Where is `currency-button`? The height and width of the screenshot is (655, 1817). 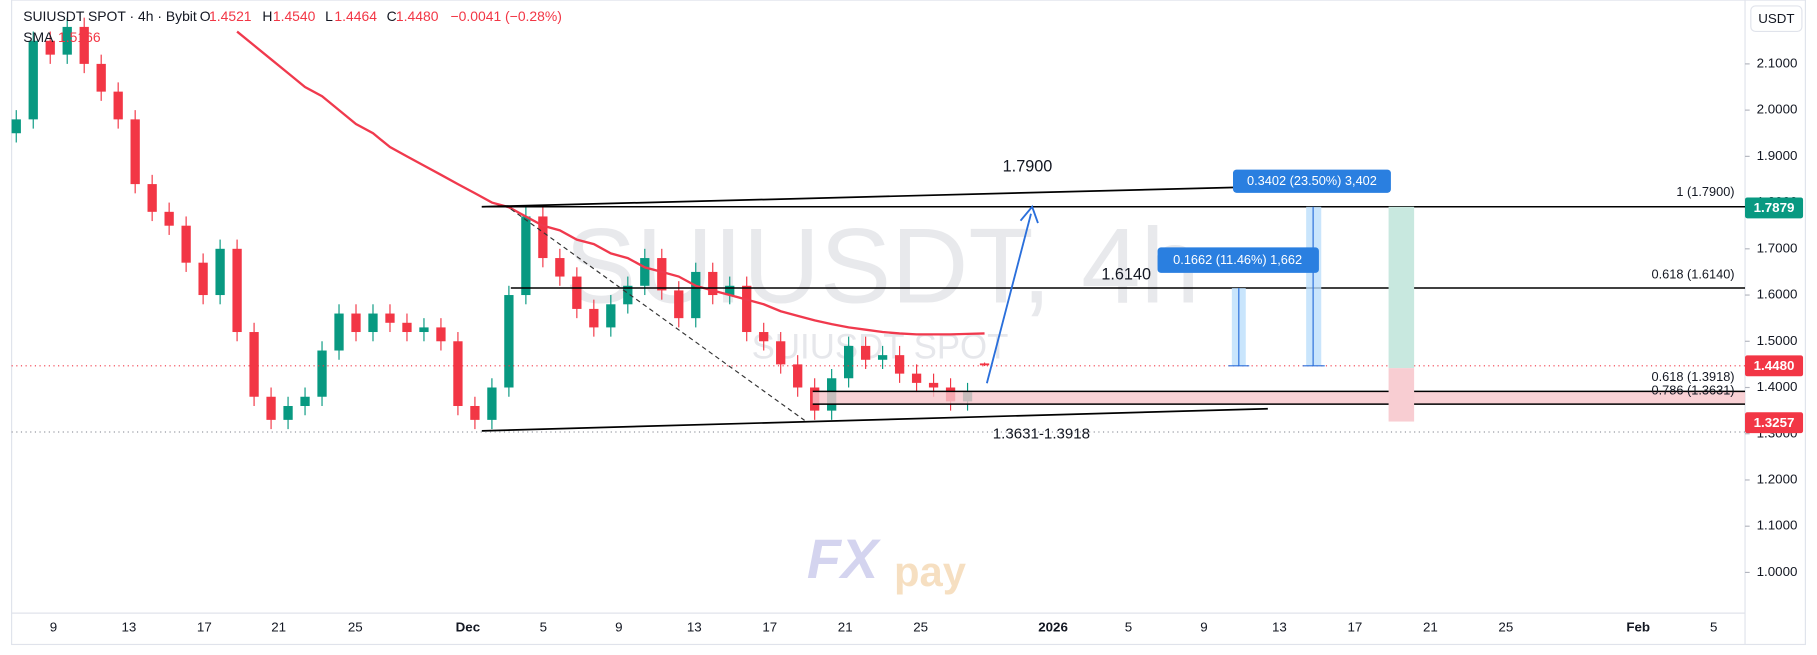 currency-button is located at coordinates (1776, 19).